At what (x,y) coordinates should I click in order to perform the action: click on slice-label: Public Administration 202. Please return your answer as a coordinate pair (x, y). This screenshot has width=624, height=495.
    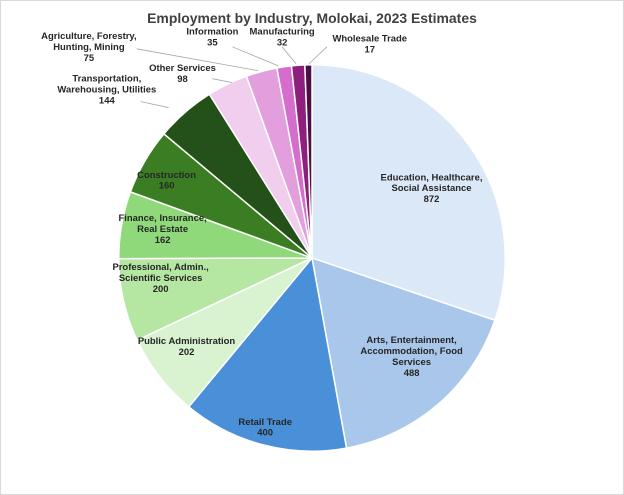
    Looking at the image, I should click on (187, 347).